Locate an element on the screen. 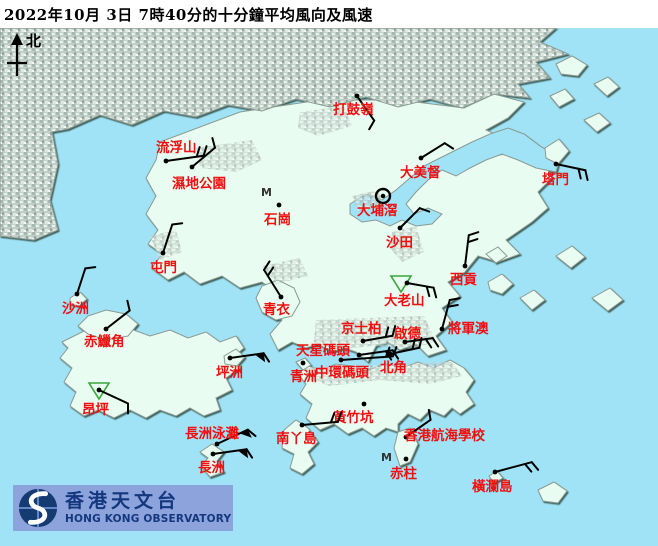  calm-wind-icon is located at coordinates (383, 196).